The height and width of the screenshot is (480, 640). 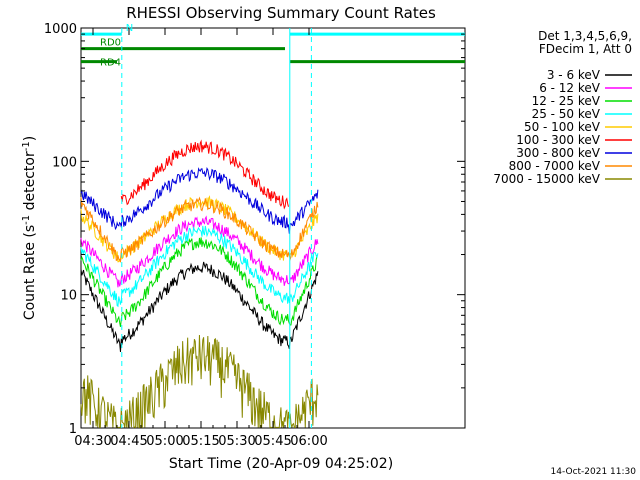 I want to click on legend-label: 300 - 800 keV, so click(x=558, y=153).